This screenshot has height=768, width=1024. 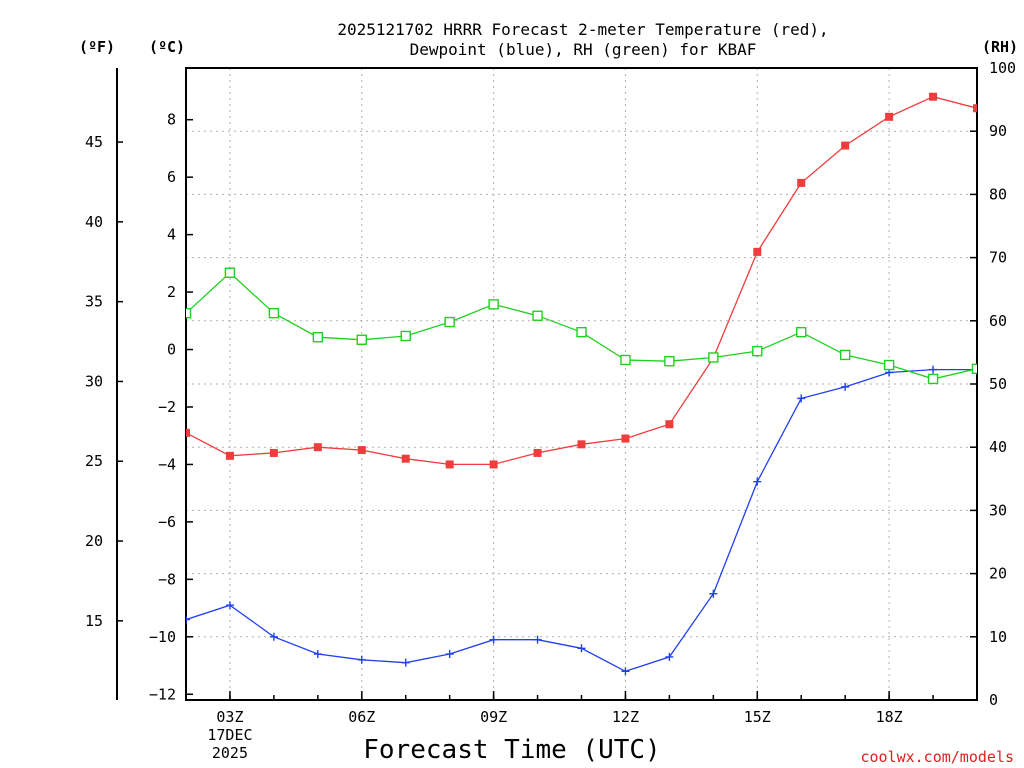 What do you see at coordinates (998, 258) in the screenshot?
I see `rh-tick-label: 70` at bounding box center [998, 258].